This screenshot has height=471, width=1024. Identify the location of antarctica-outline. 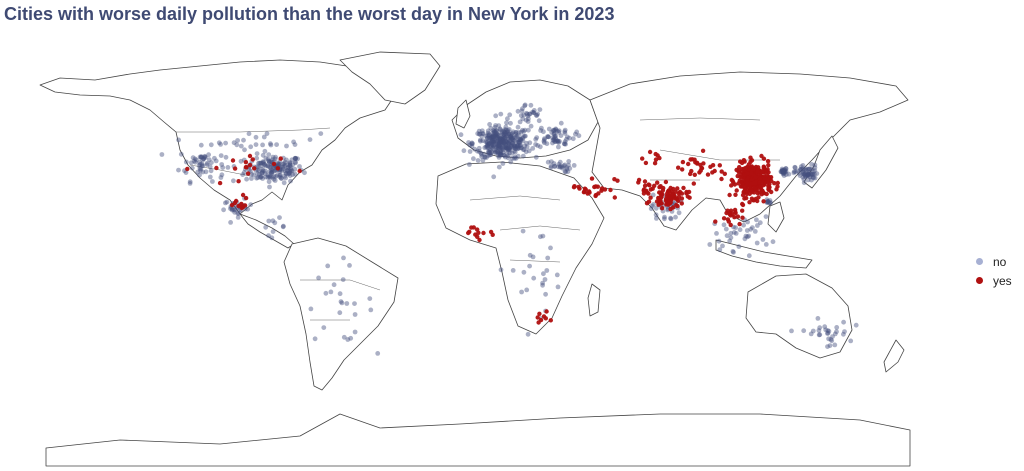
(478, 440).